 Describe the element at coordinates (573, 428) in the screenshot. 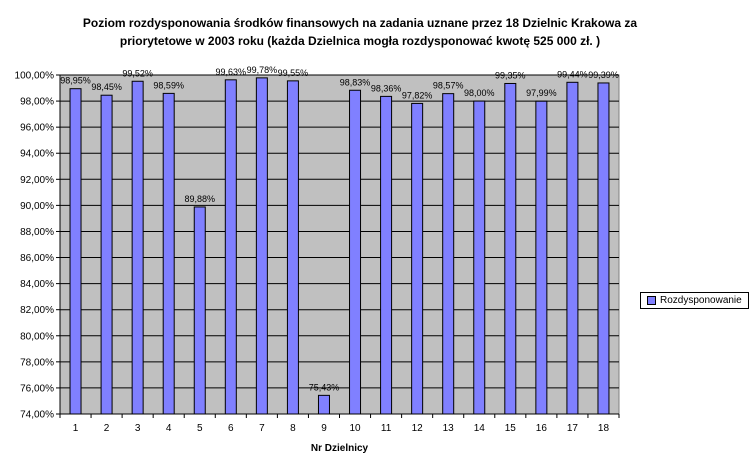

I see `x-tick-label: 17` at that location.